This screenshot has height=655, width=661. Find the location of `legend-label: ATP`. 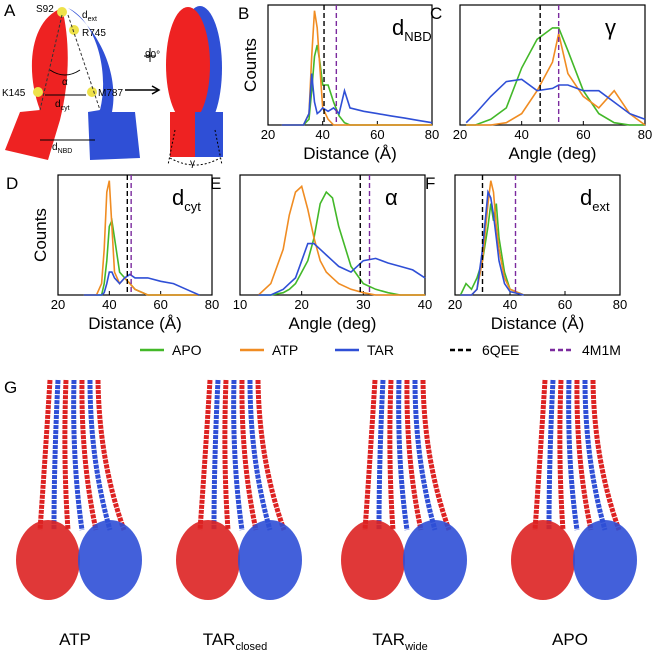

legend-label: ATP is located at coordinates (285, 350).